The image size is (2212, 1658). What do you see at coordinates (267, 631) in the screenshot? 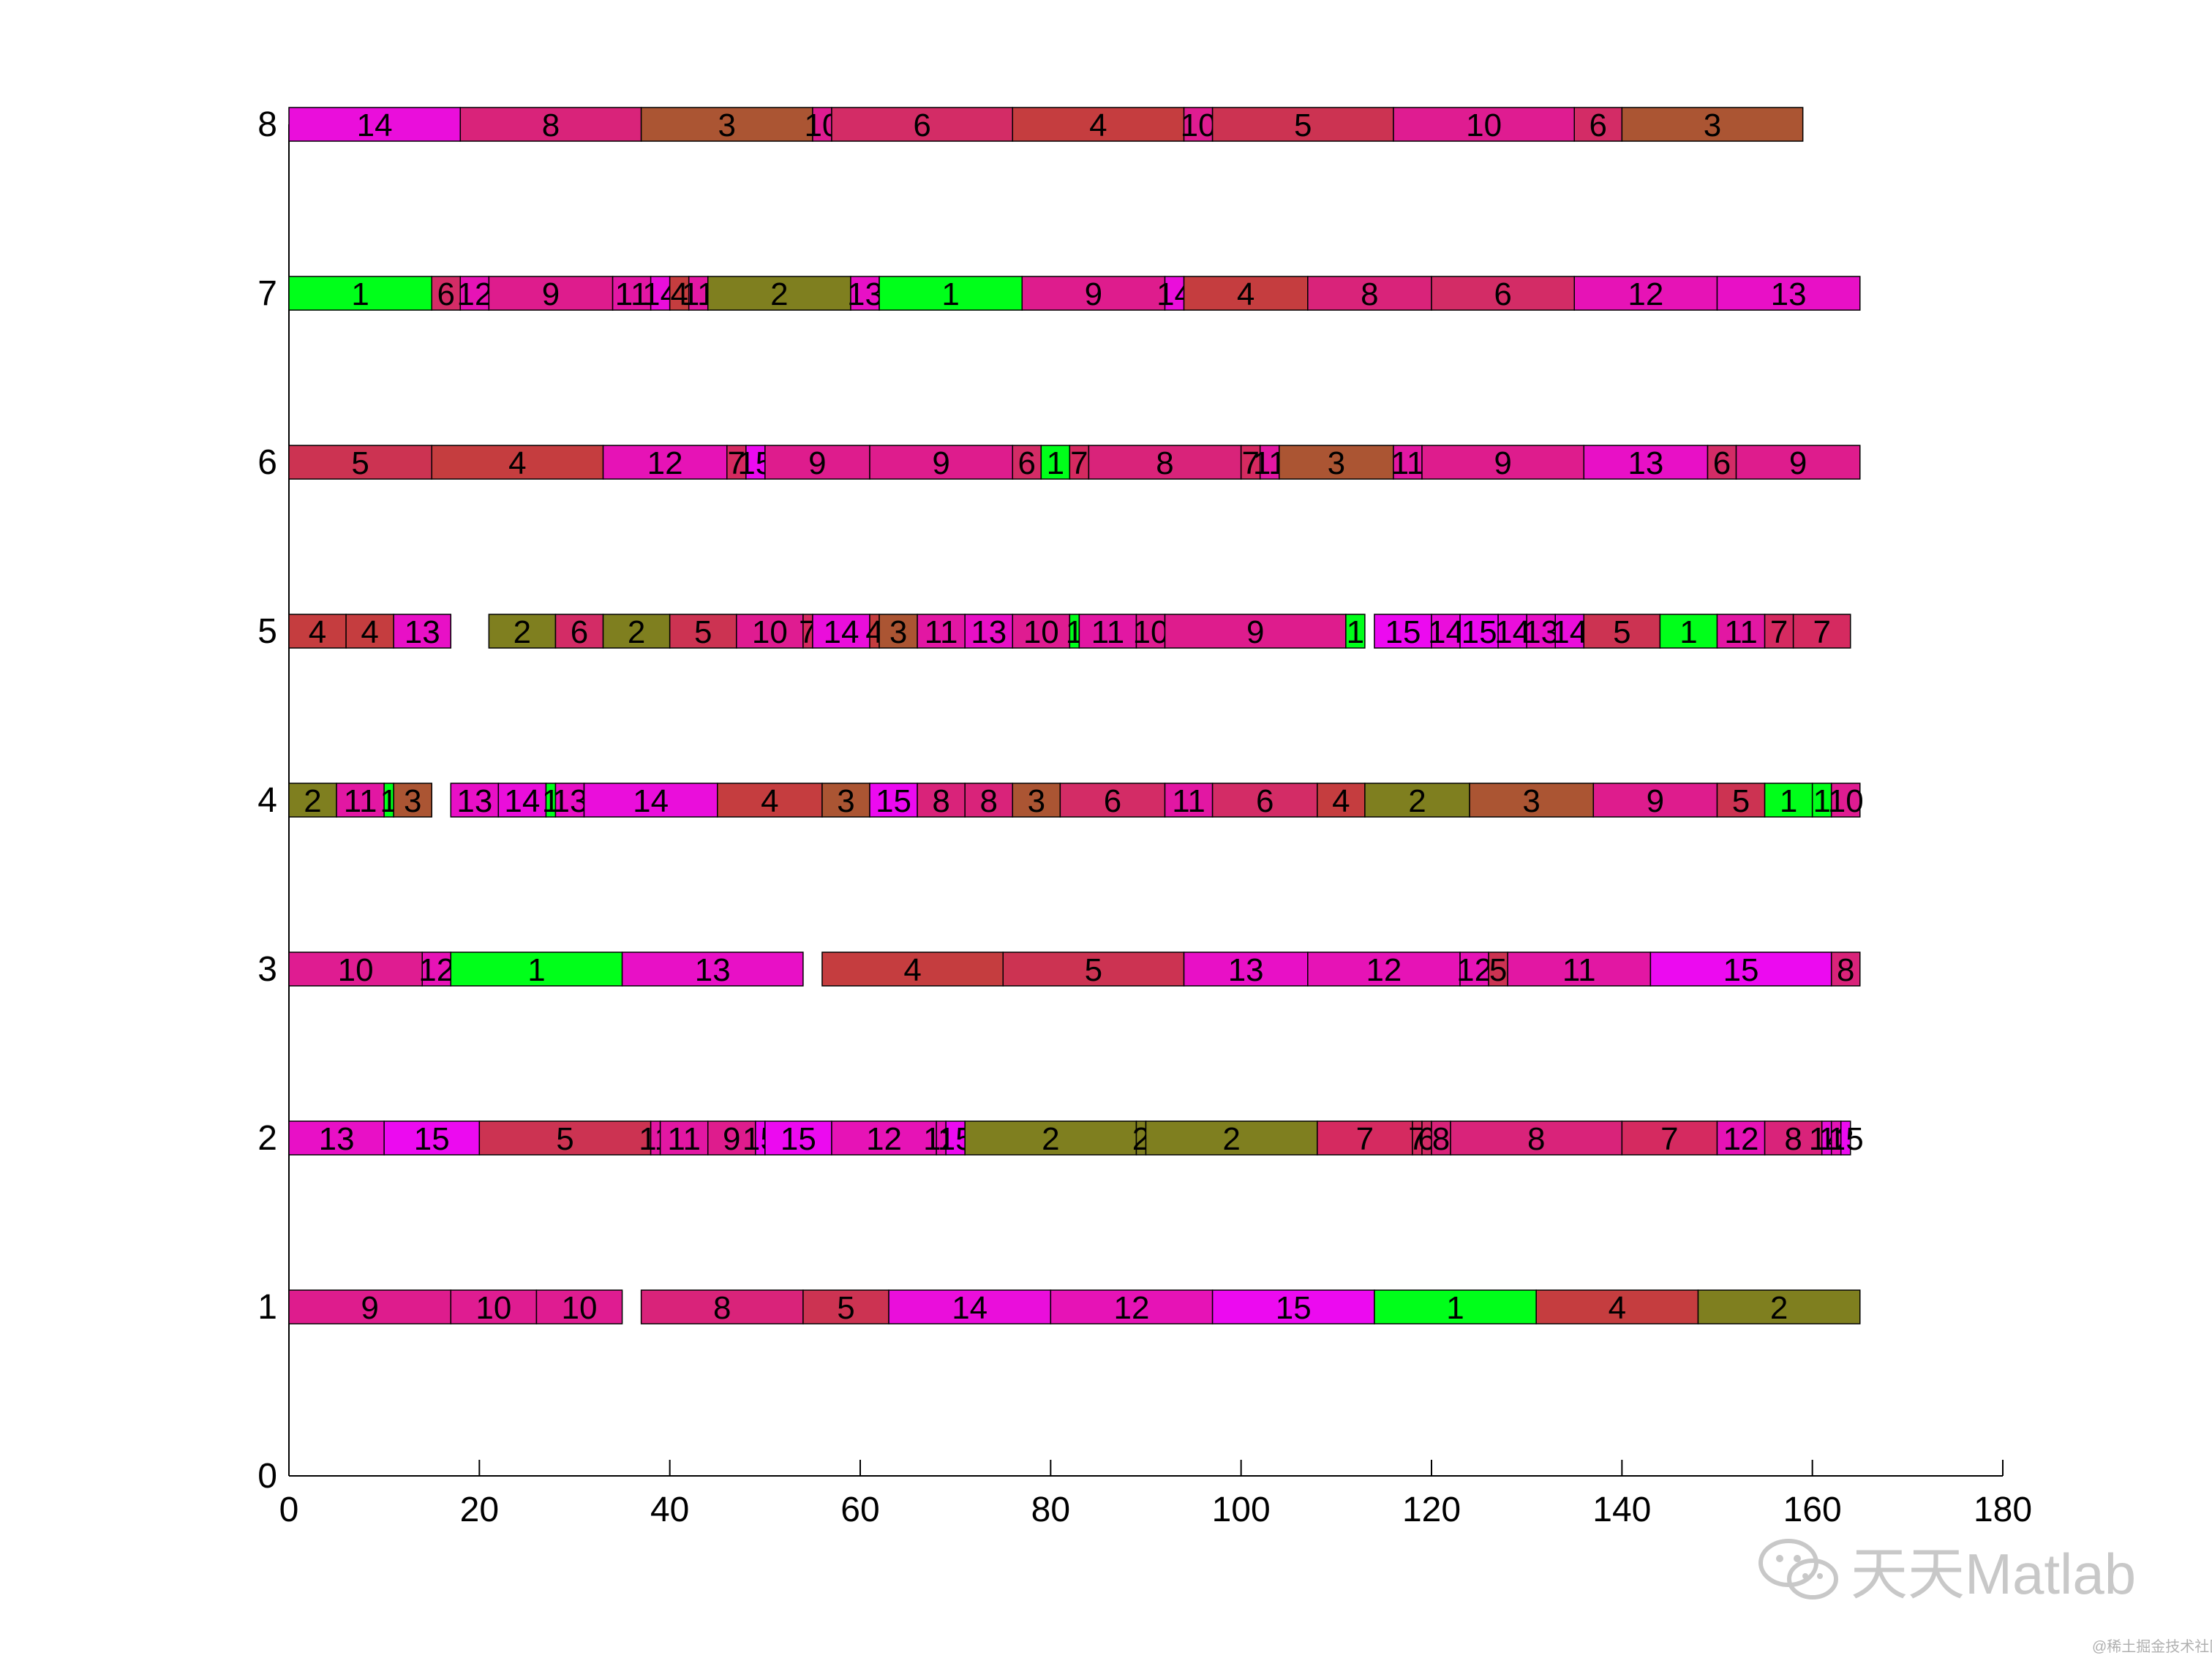
I see `y-tick-label: 5` at bounding box center [267, 631].